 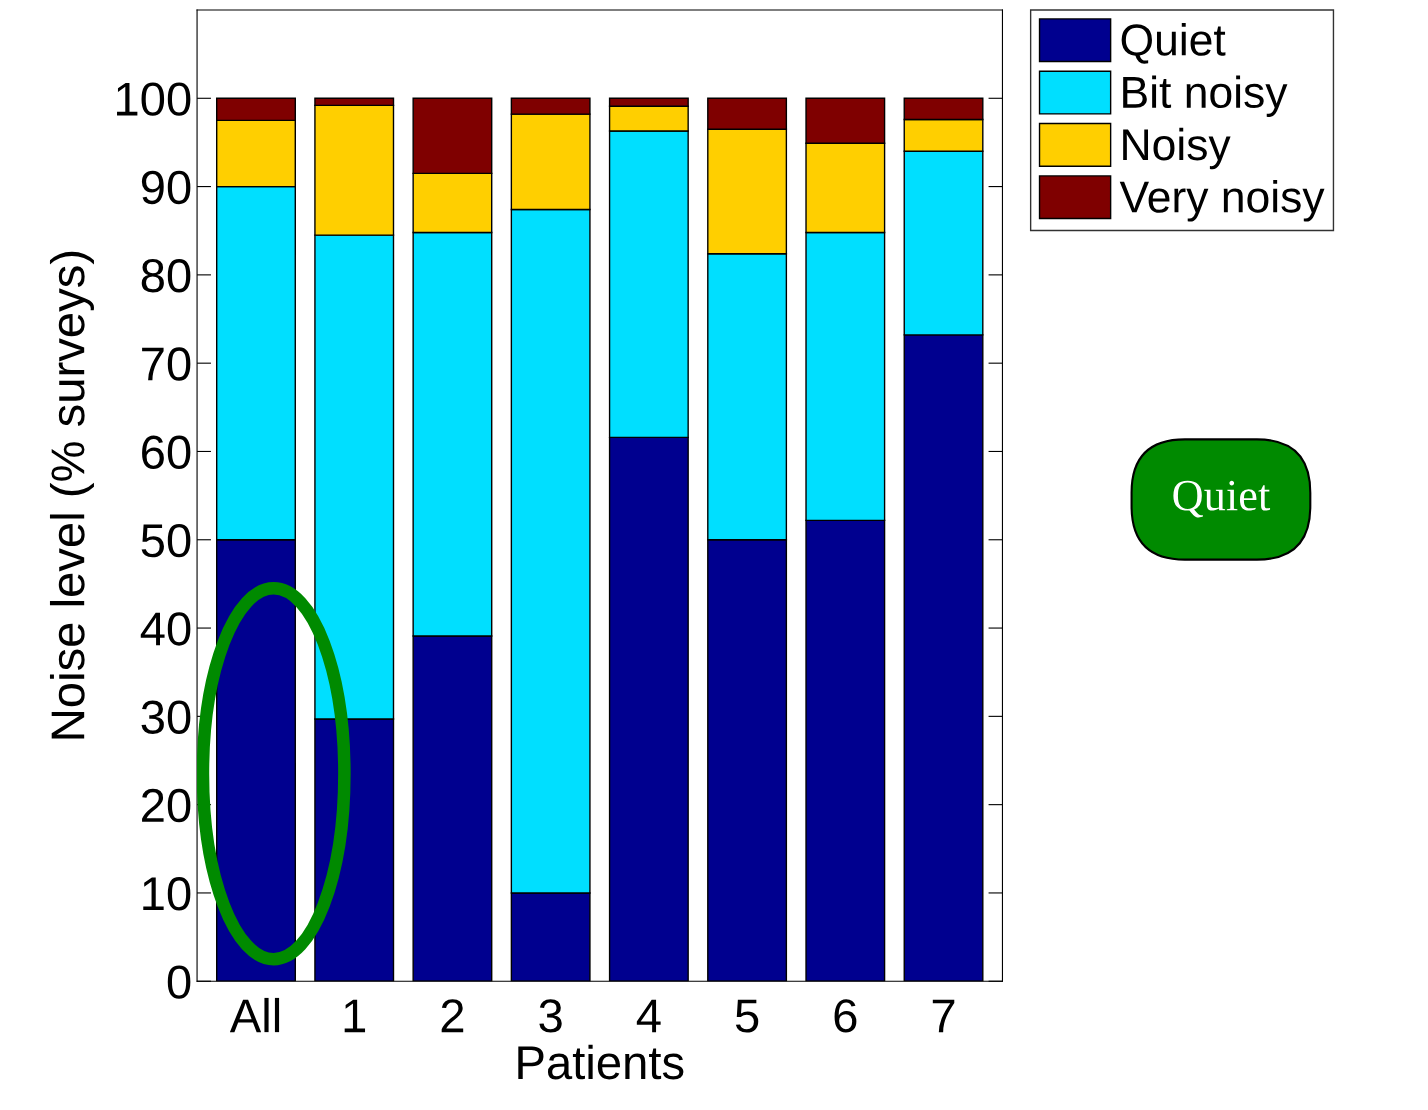 What do you see at coordinates (166, 364) in the screenshot?
I see `y-tick-label: 70` at bounding box center [166, 364].